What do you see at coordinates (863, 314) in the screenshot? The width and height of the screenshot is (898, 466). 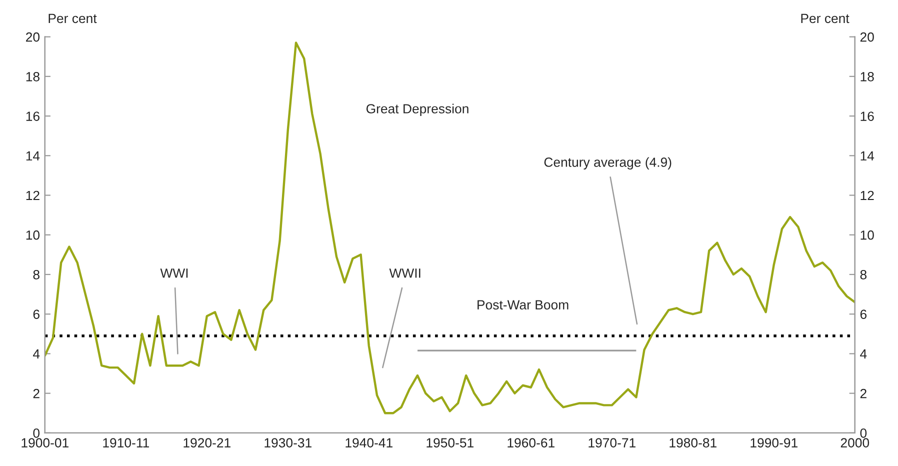 I see `y2-tick-label: 6` at bounding box center [863, 314].